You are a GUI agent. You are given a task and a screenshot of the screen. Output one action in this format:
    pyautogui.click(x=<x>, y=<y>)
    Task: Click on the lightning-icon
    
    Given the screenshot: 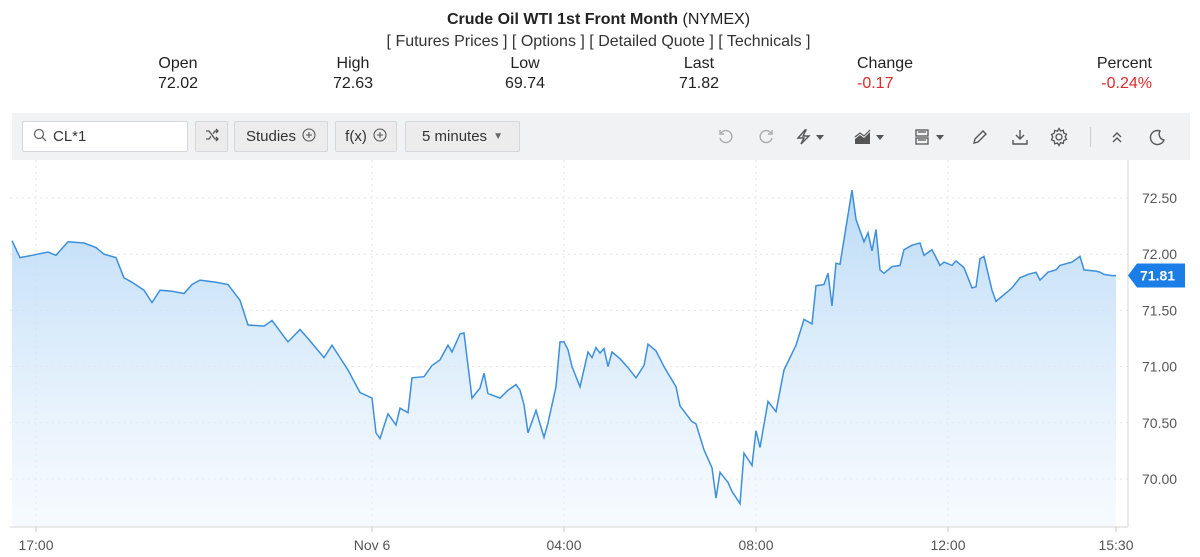 What is the action you would take?
    pyautogui.click(x=812, y=137)
    